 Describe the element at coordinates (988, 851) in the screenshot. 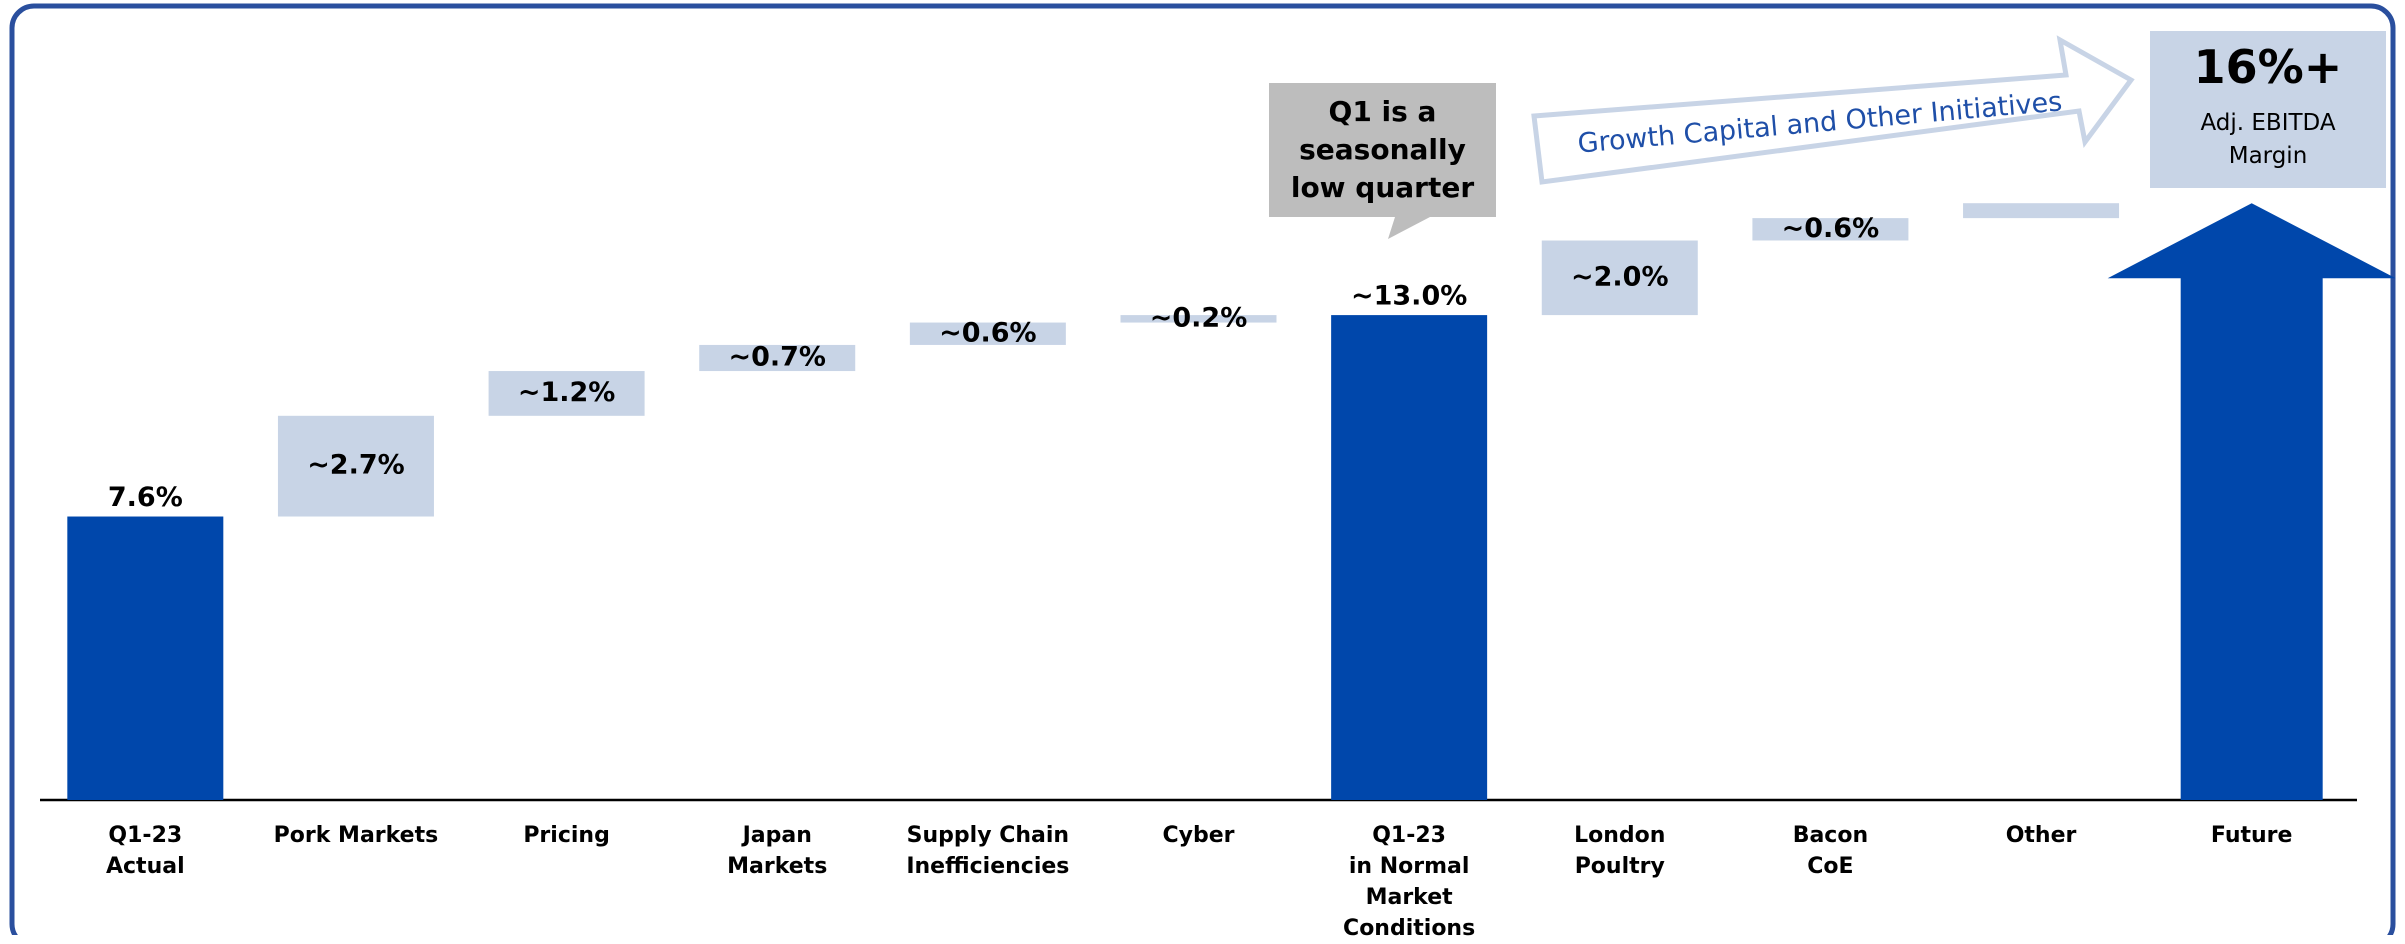

I see `x-tick-label: Supply Chain Inefficiencies` at that location.